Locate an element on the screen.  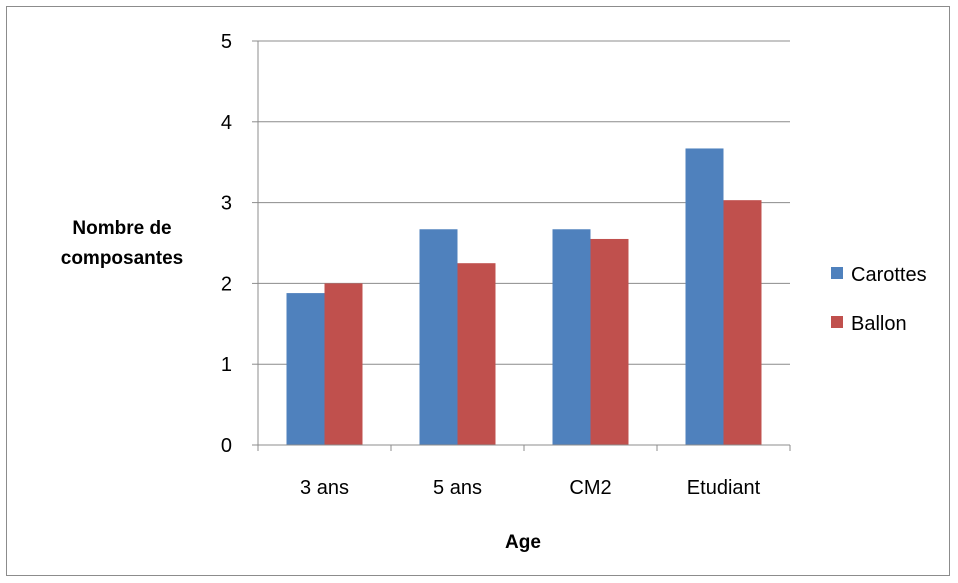
y-tick-label: 4 is located at coordinates (226, 123).